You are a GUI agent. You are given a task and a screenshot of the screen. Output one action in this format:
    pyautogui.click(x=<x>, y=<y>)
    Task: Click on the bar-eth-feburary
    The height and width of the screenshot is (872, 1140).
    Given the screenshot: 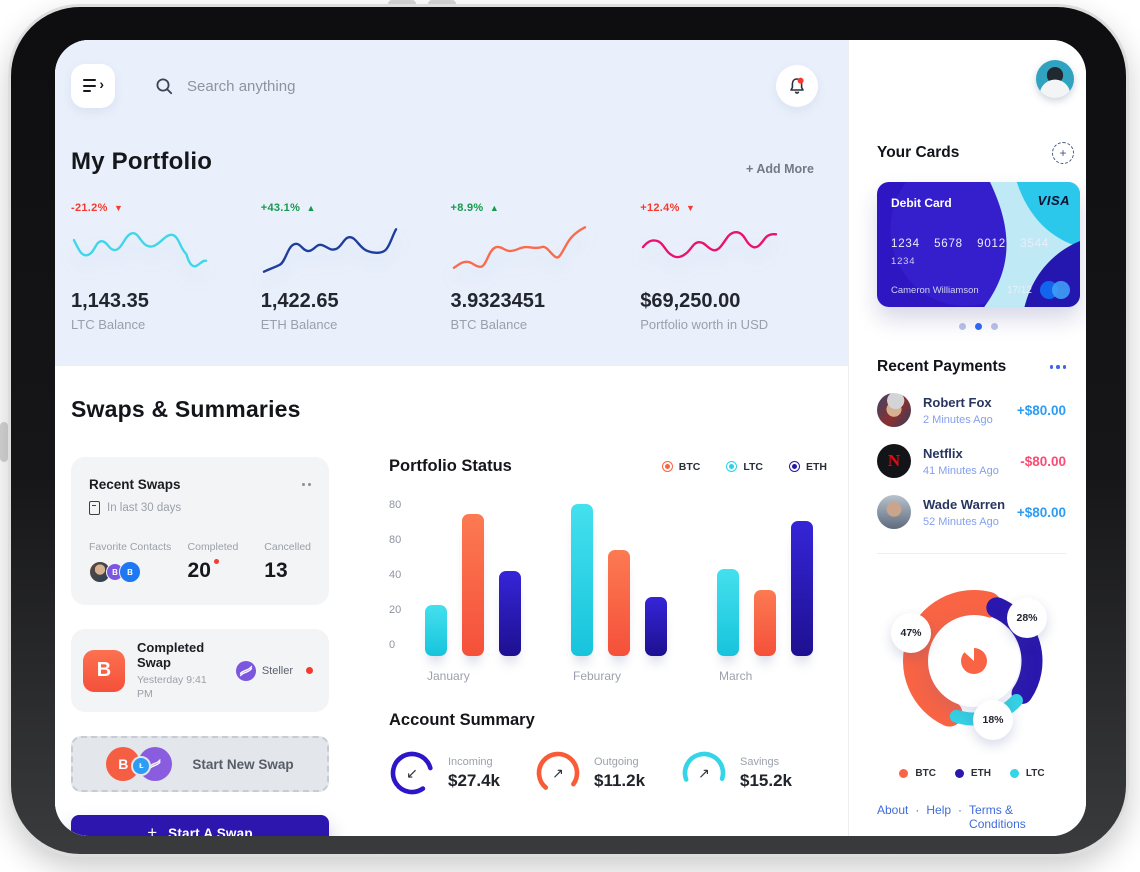 What is the action you would take?
    pyautogui.click(x=656, y=626)
    